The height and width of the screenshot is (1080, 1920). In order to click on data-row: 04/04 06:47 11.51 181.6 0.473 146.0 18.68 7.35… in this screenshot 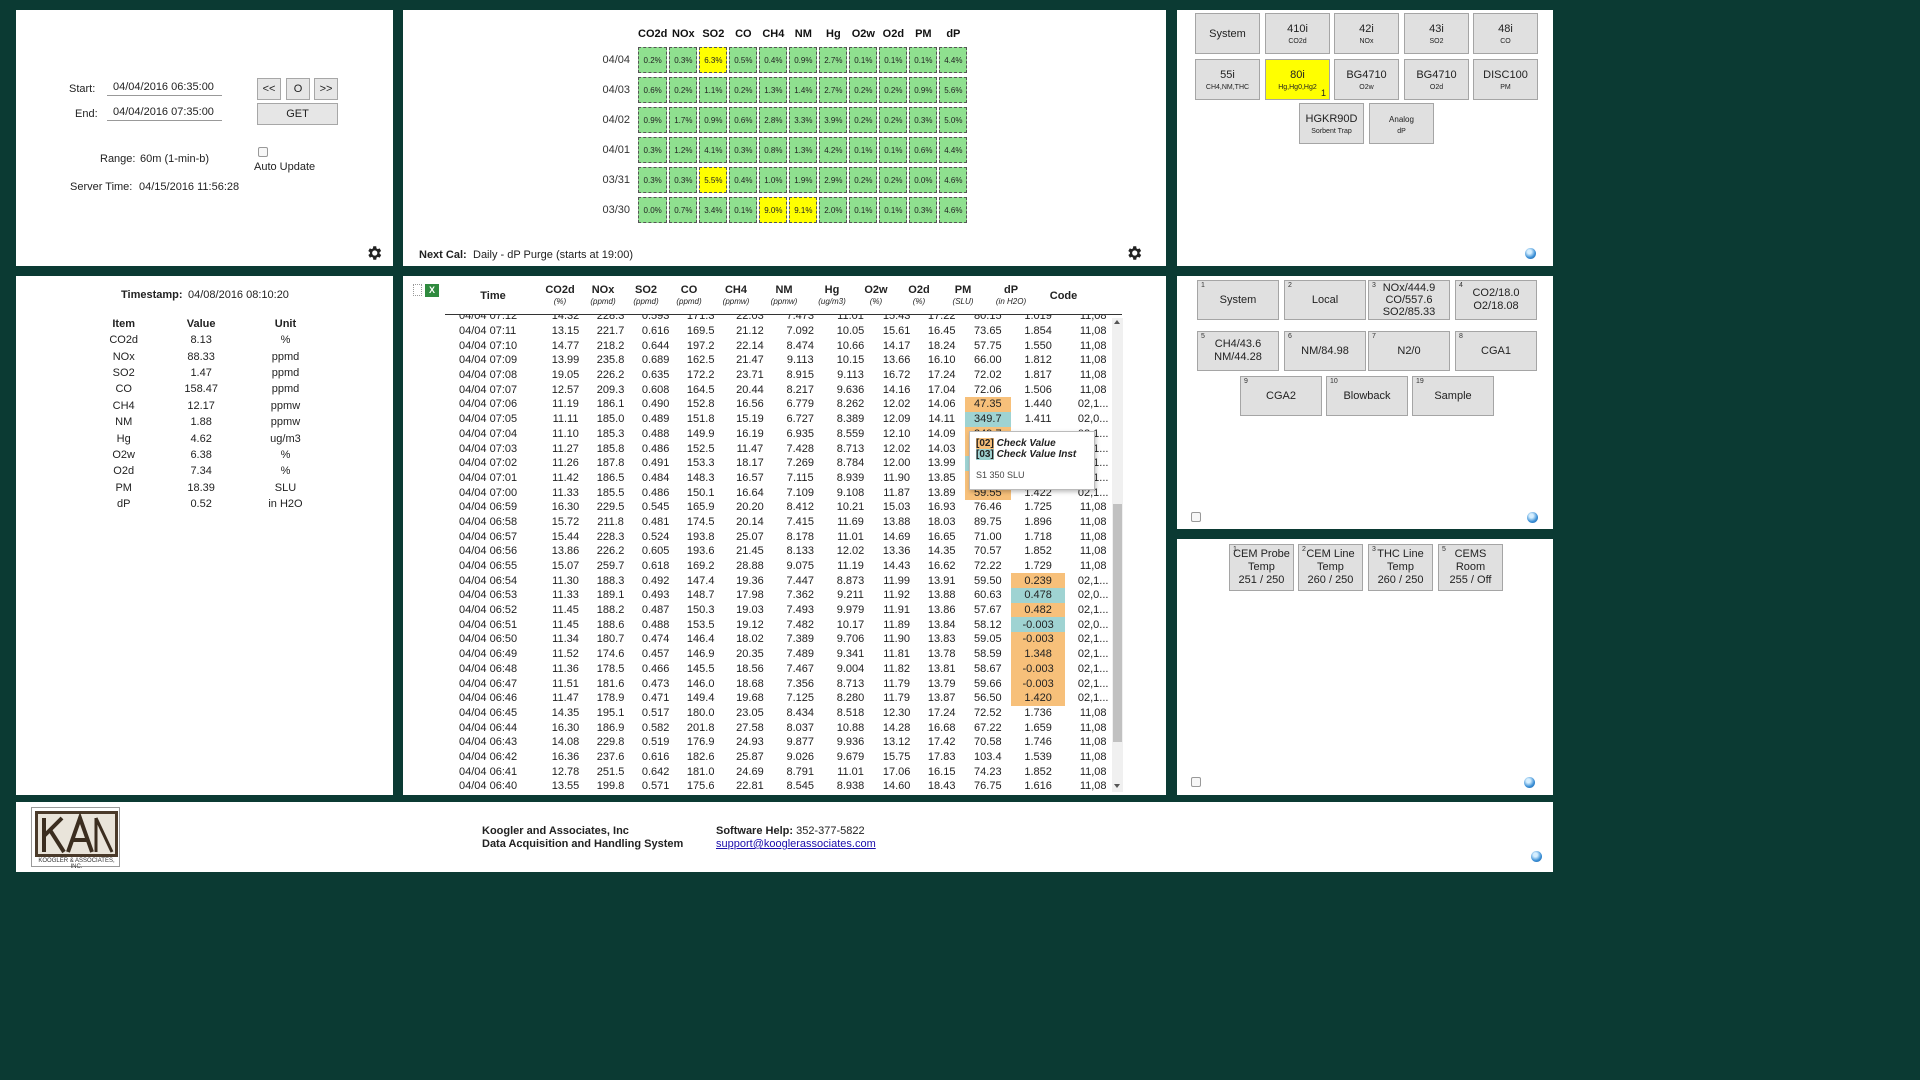, I will do `click(783, 683)`.